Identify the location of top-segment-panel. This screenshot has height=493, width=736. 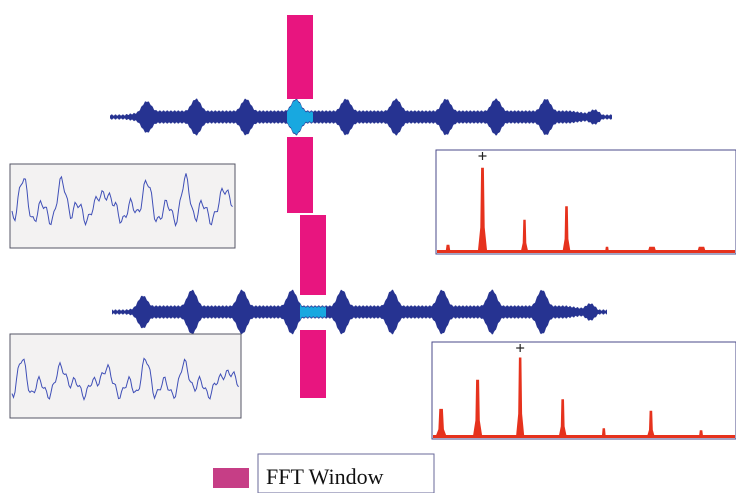
(122, 206).